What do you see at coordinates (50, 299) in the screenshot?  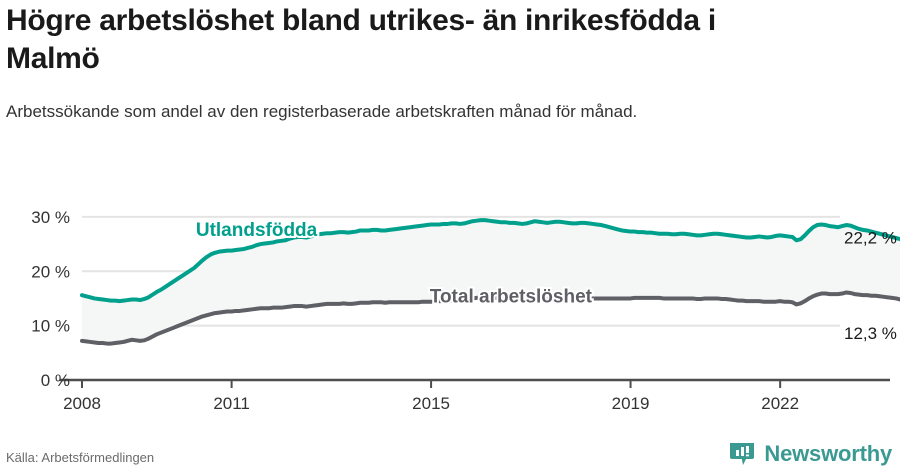 I see `y-axis-tick-labels: 0 % 10 % 20 % 30 %` at bounding box center [50, 299].